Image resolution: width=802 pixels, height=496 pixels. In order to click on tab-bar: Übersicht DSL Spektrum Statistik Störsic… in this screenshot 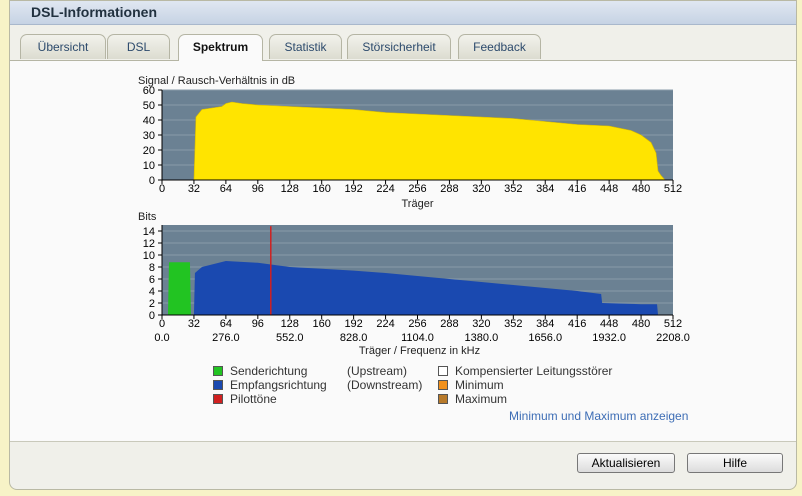, I will do `click(408, 47)`.